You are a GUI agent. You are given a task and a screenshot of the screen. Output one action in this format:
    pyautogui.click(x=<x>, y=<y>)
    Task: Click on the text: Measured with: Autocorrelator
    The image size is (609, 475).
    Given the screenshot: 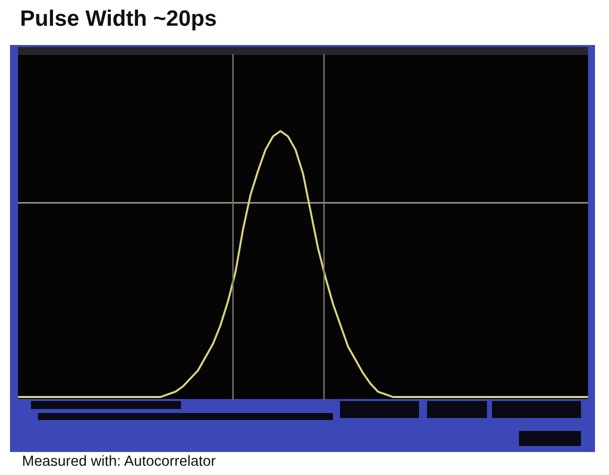 What is the action you would take?
    pyautogui.click(x=119, y=460)
    